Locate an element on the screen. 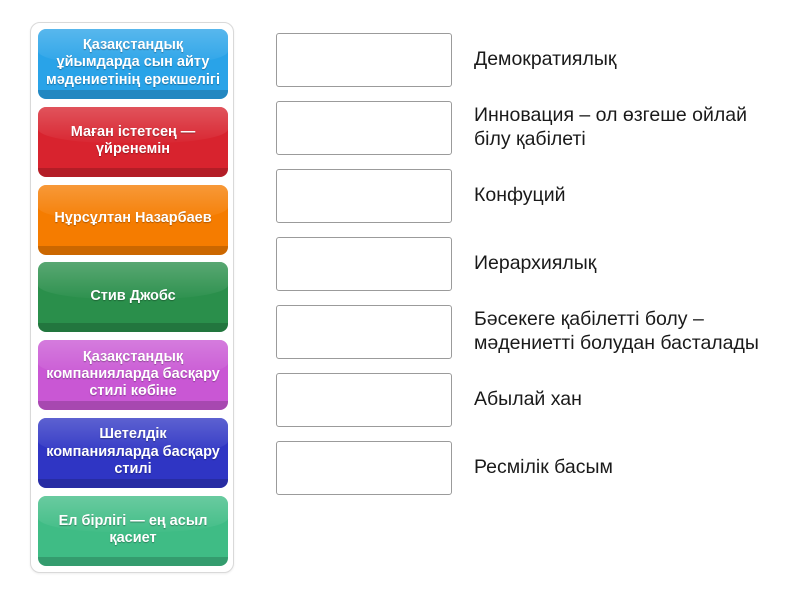 This screenshot has width=800, height=600. tile-label: Стив Джобс is located at coordinates (133, 295).